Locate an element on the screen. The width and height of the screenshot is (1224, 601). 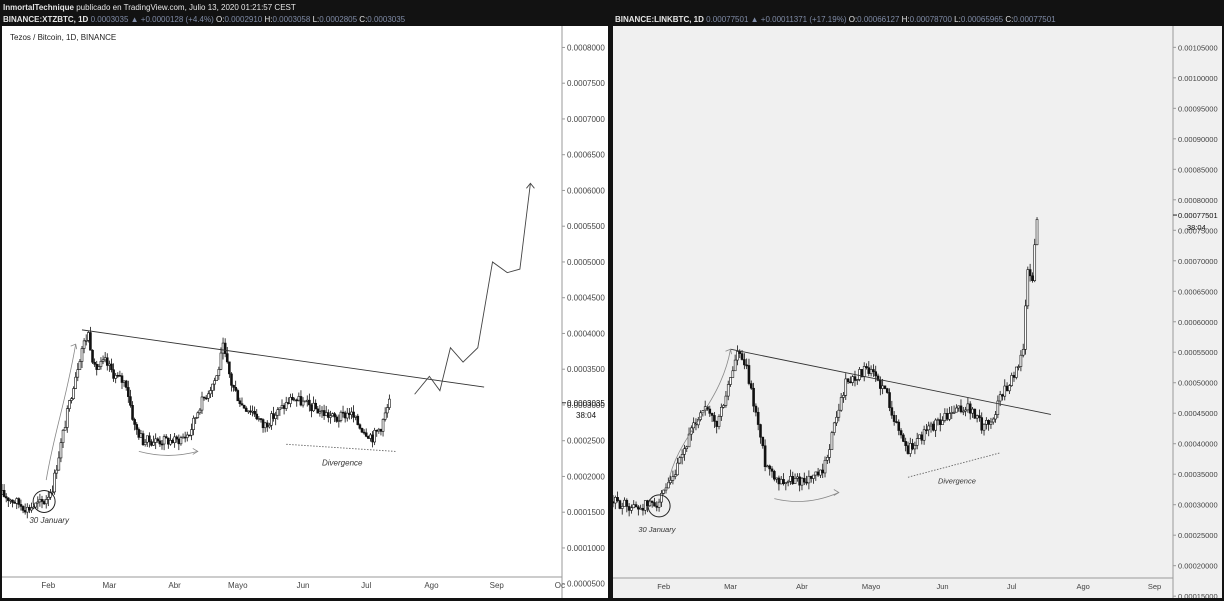
y-tick-label: 0.00045000 is located at coordinates (1198, 413).